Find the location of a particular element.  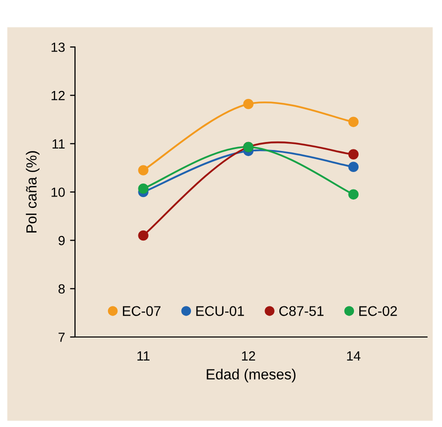

legend-label: EC-07 is located at coordinates (141, 311).